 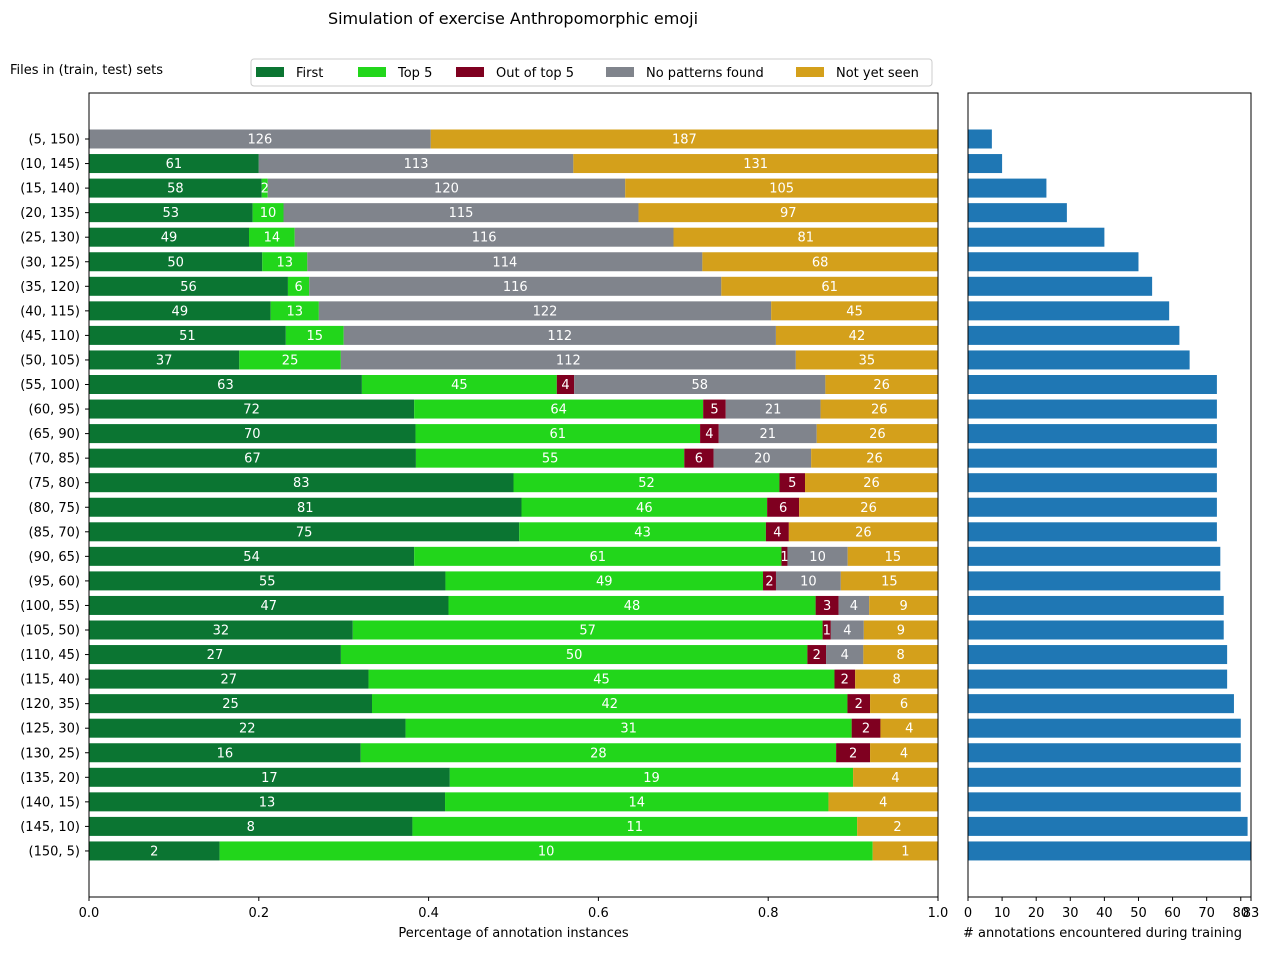 What do you see at coordinates (642, 532) in the screenshot?
I see `bar-value-label: 43` at bounding box center [642, 532].